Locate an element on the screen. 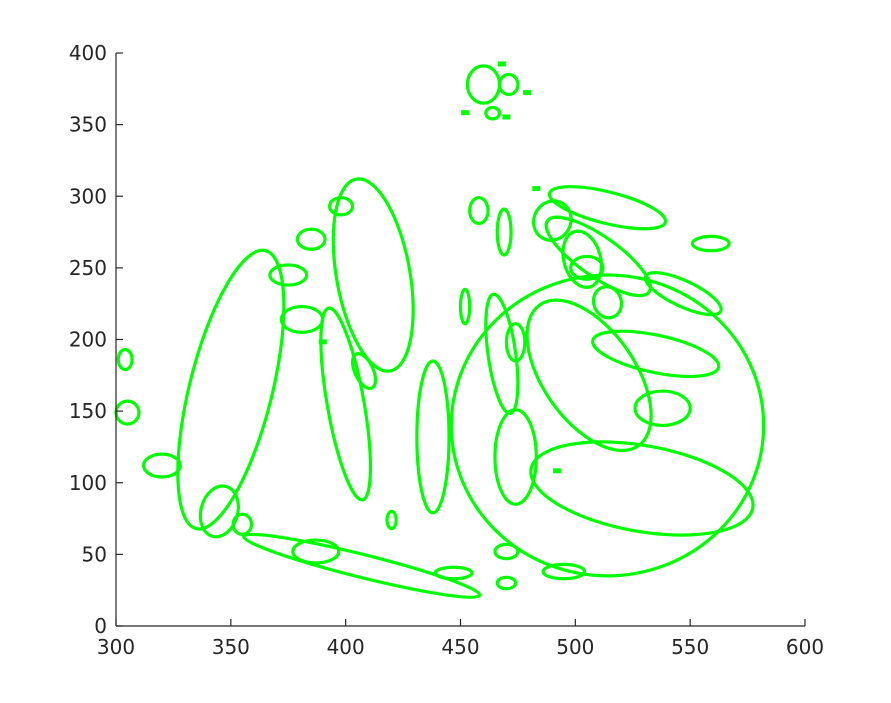  y-tick-label: 250 is located at coordinates (88, 268).